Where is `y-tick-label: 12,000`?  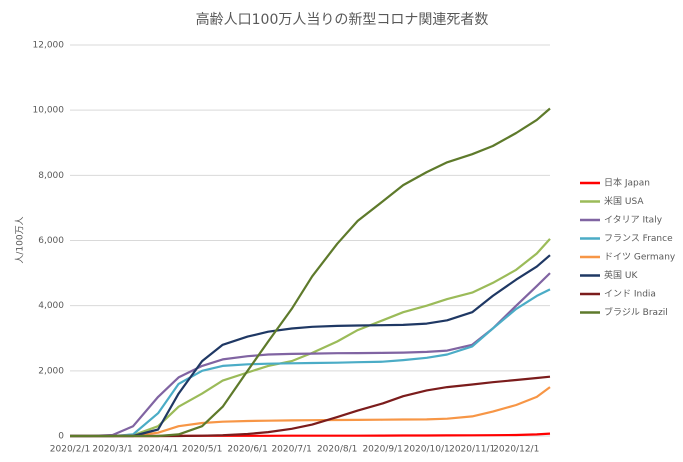
y-tick-label: 12,000 is located at coordinates (49, 46).